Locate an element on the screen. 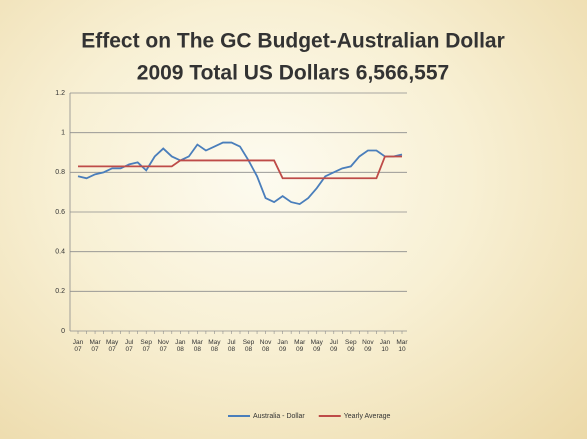 The image size is (587, 439). x-tick-label: Nov 09 is located at coordinates (368, 346).